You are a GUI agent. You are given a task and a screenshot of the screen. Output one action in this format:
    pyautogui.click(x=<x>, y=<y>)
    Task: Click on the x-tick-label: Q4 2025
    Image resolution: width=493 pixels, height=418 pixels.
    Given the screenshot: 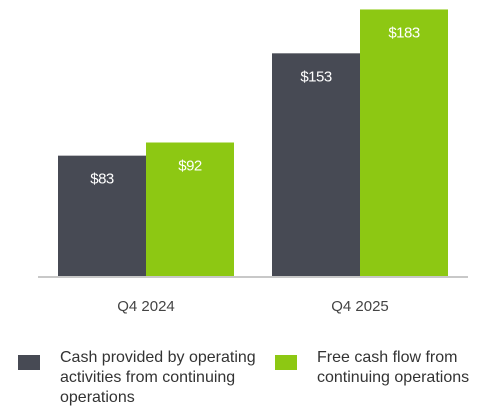 What is the action you would take?
    pyautogui.click(x=360, y=306)
    